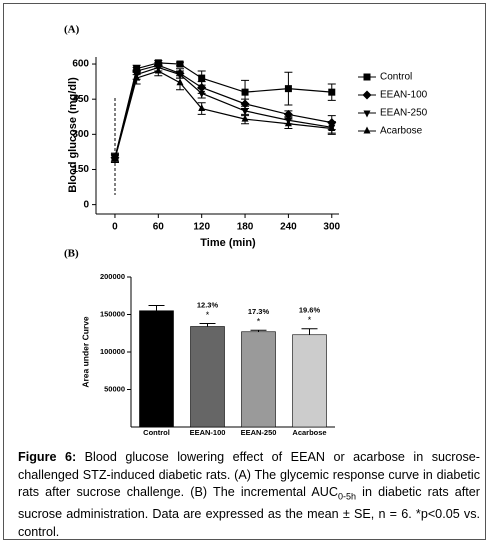 The width and height of the screenshot is (491, 545). Describe the element at coordinates (112, 313) in the screenshot. I see `y-tick-label: 150000` at that location.